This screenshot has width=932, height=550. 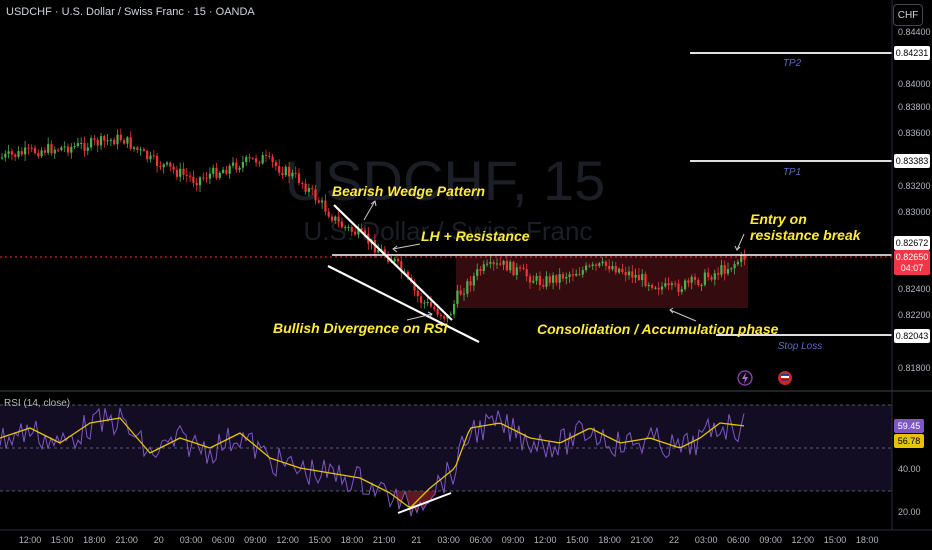 What do you see at coordinates (37, 403) in the screenshot?
I see `rsi-indicator-label: RSI (14, close)` at bounding box center [37, 403].